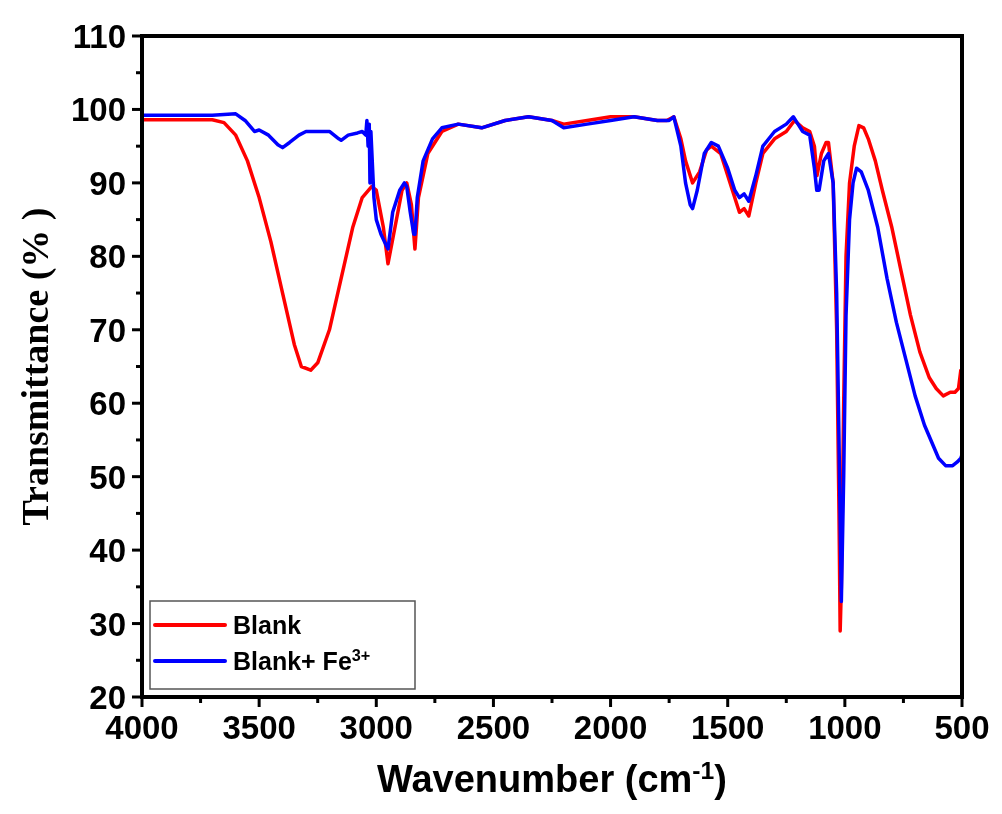 The height and width of the screenshot is (814, 1002). Describe the element at coordinates (267, 625) in the screenshot. I see `legend-label: Blank` at that location.